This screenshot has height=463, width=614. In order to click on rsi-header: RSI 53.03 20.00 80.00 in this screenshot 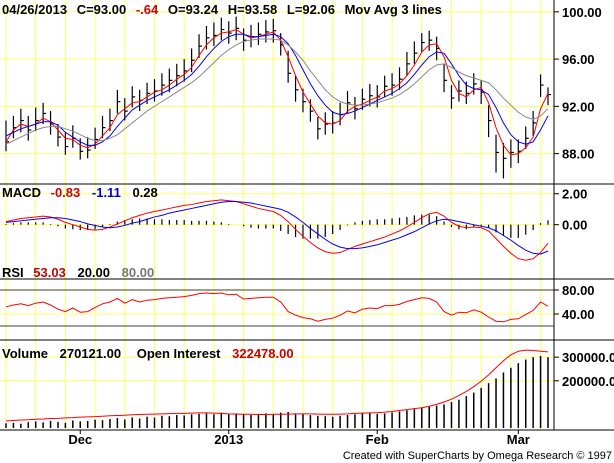, I will do `click(78, 272)`.